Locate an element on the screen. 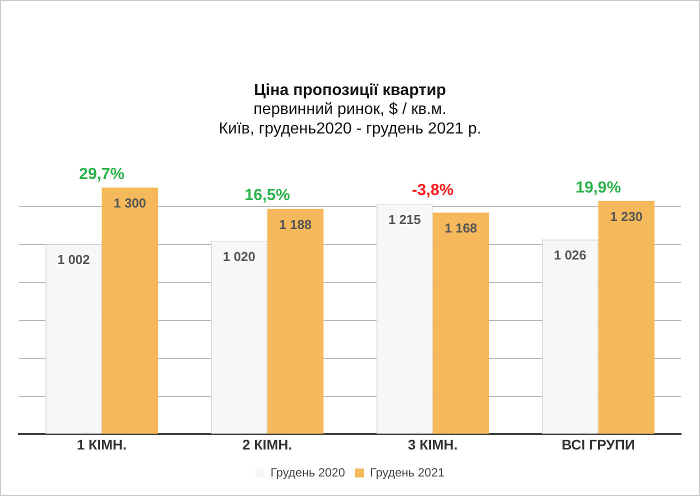  data-label: 1 215 is located at coordinates (404, 219).